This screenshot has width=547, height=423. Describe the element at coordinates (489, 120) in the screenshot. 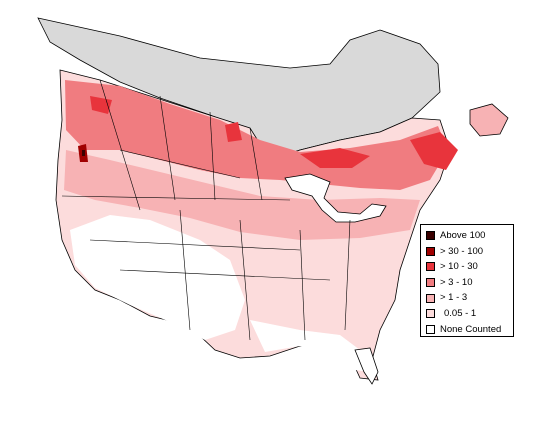

I see `island-east` at that location.